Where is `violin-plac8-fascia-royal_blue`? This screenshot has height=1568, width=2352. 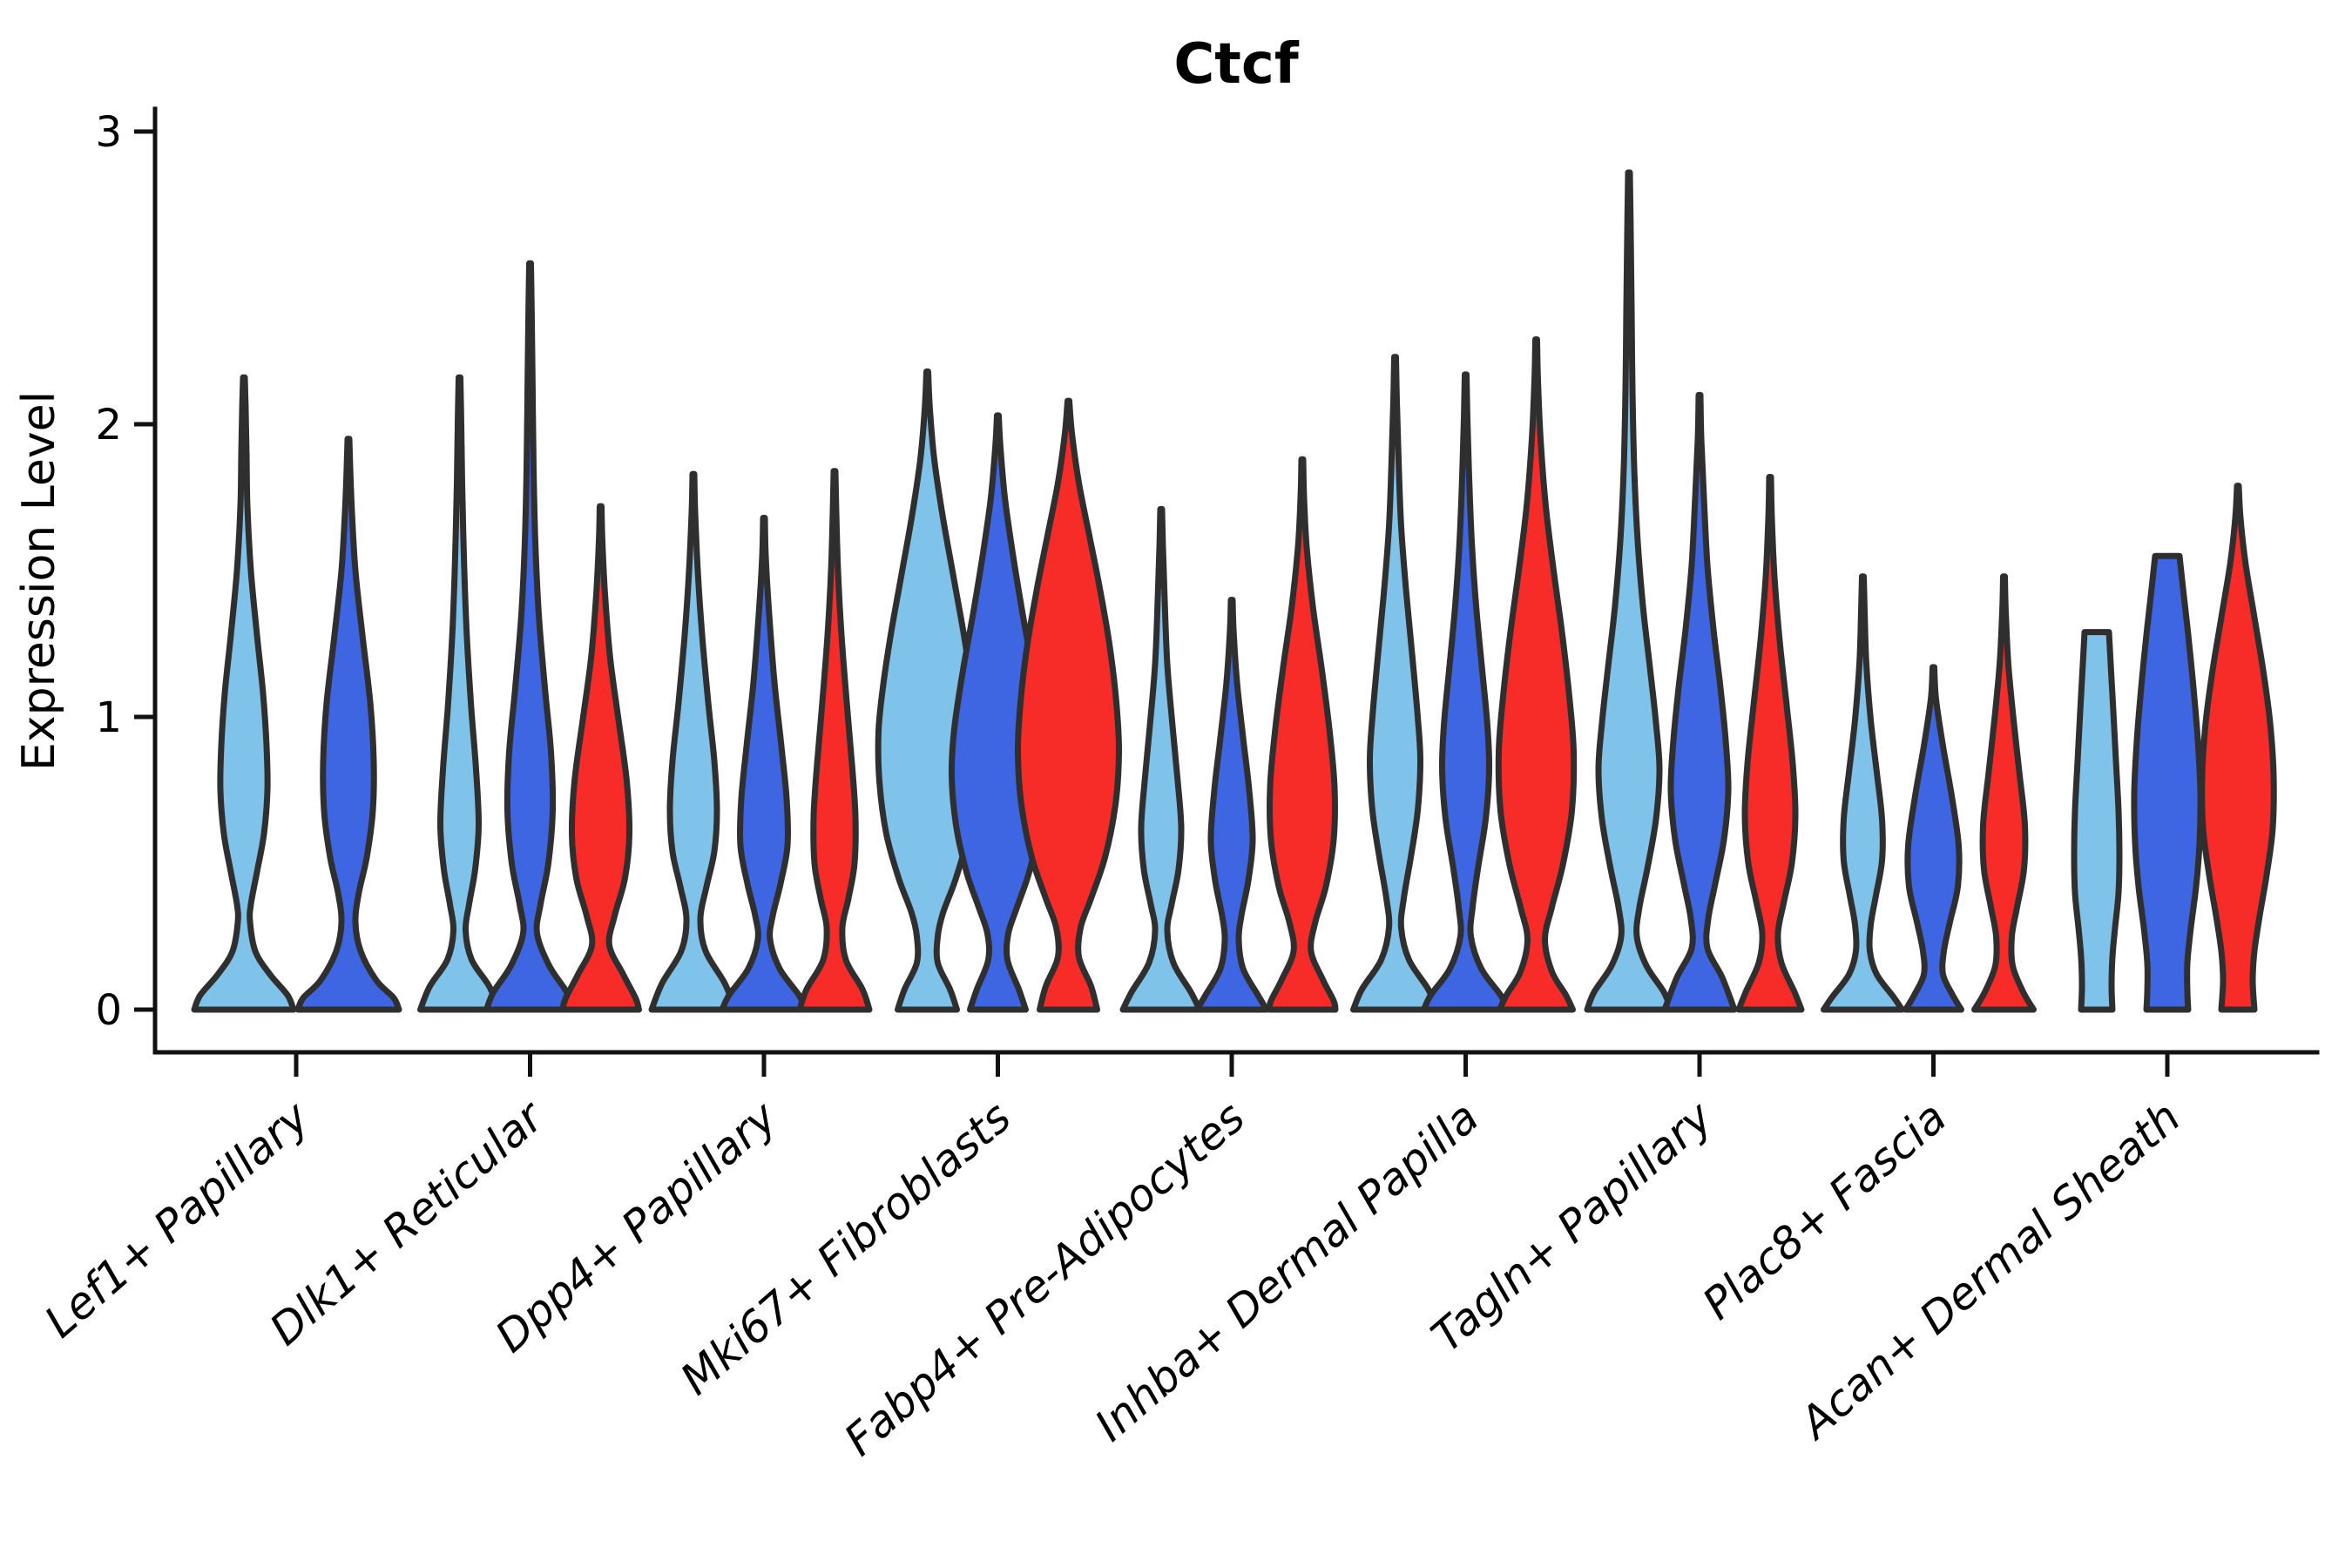 violin-plac8-fascia-royal_blue is located at coordinates (1934, 839).